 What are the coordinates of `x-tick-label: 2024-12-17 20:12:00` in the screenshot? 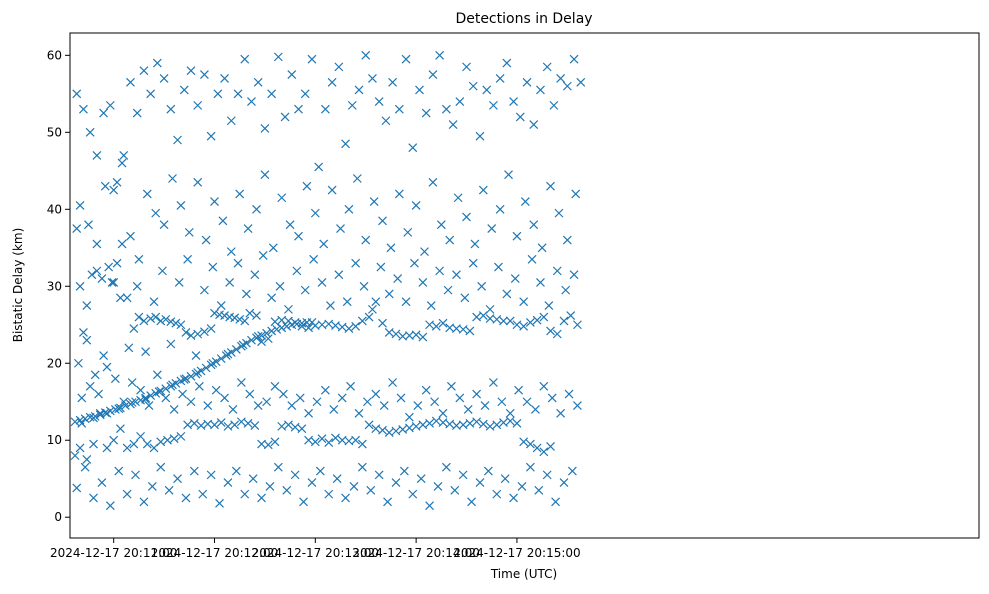 It's located at (214, 553).